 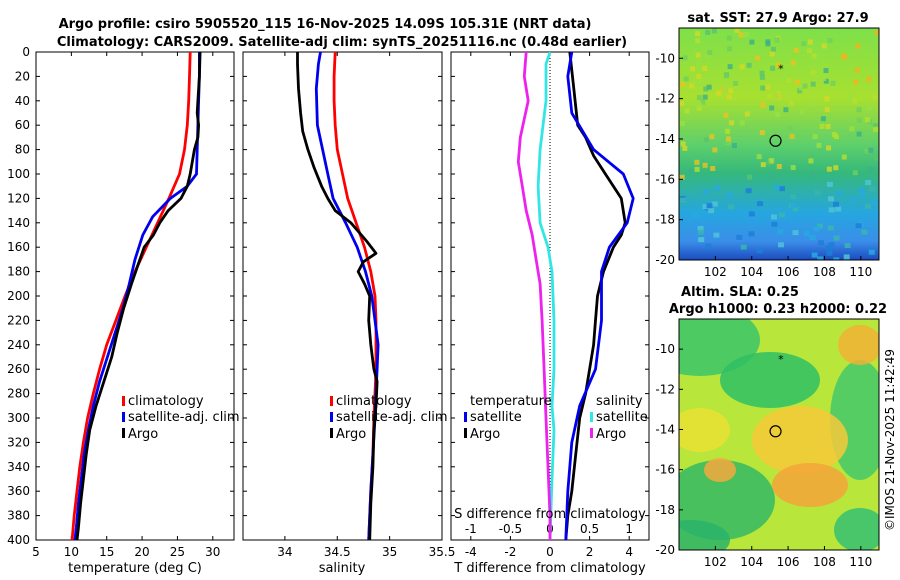 What do you see at coordinates (136, 296) in the screenshot?
I see `temperature-series` at bounding box center [136, 296].